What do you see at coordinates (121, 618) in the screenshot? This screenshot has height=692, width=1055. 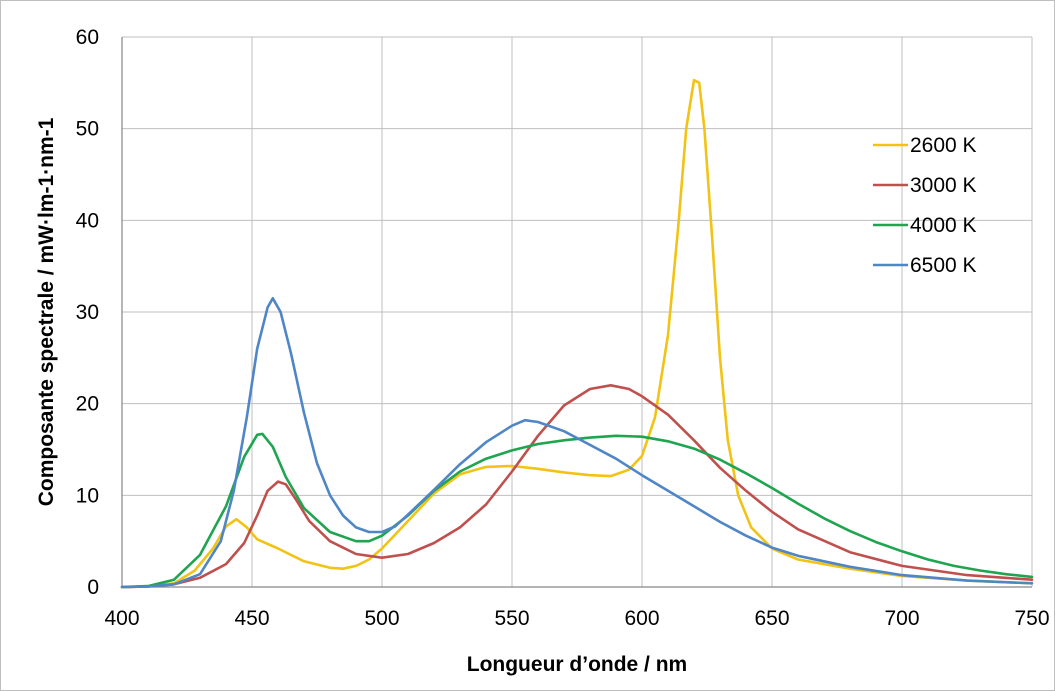 I see `x-tick-label: 400` at bounding box center [121, 618].